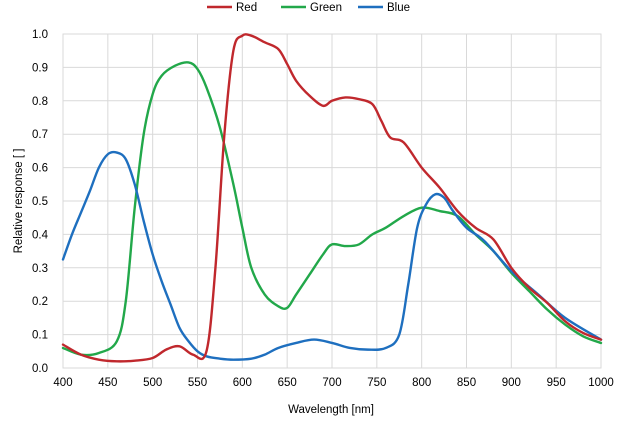 This screenshot has width=627, height=421. Describe the element at coordinates (556, 383) in the screenshot. I see `x-tick-label: 950` at that location.